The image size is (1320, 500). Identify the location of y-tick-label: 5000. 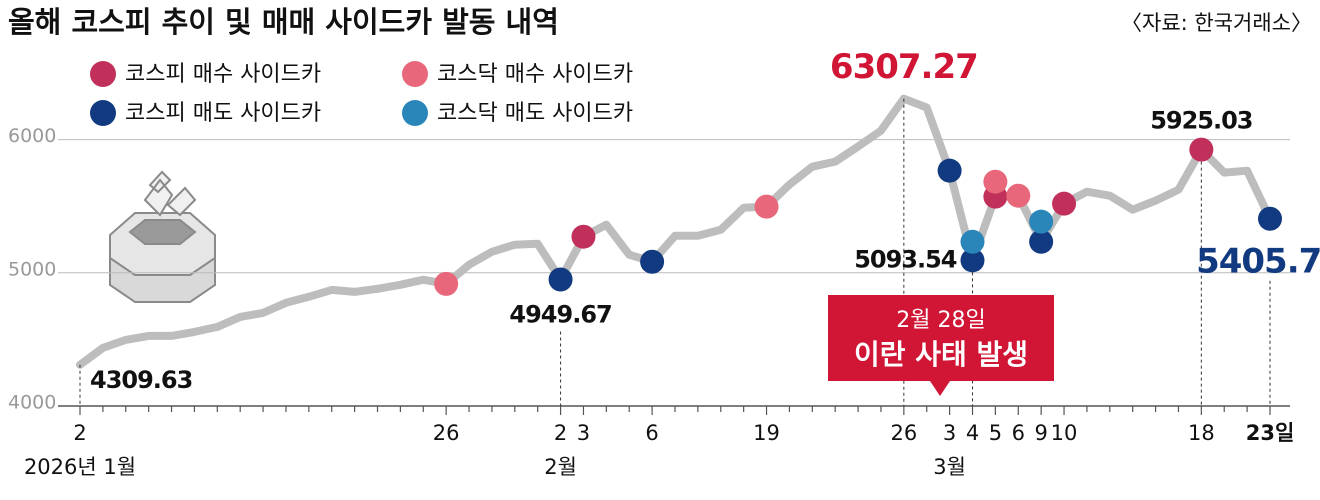
(32, 269).